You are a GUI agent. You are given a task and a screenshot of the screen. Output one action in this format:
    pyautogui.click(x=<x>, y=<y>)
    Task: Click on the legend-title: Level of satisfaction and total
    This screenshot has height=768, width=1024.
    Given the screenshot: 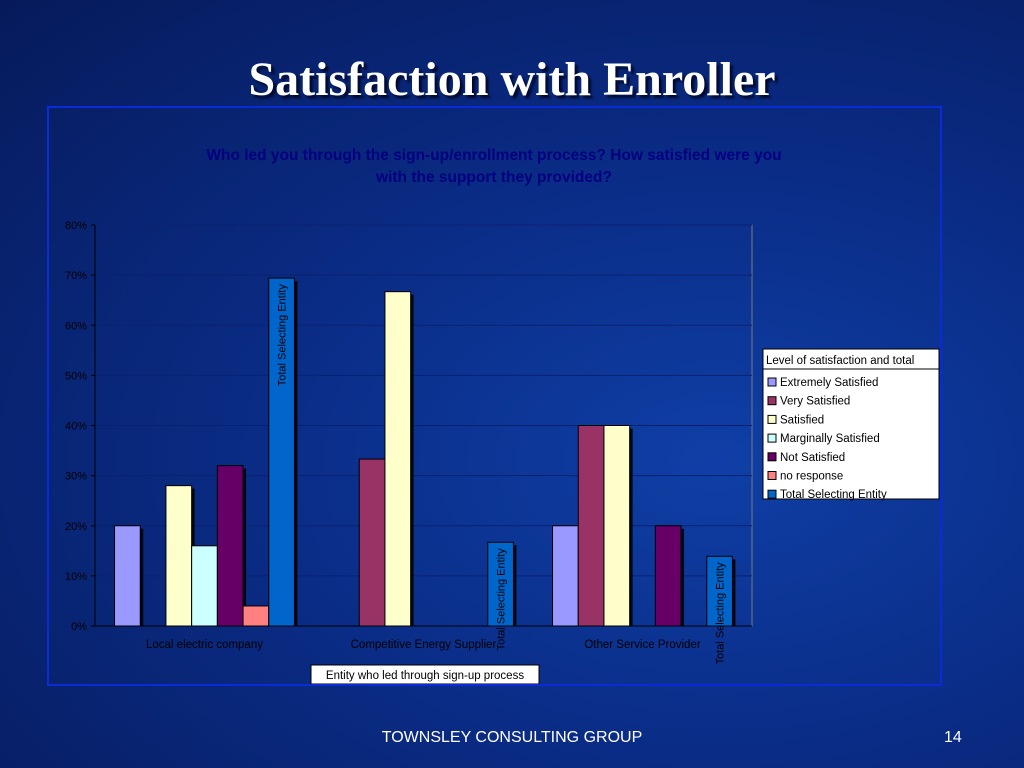 What is the action you would take?
    pyautogui.click(x=840, y=361)
    